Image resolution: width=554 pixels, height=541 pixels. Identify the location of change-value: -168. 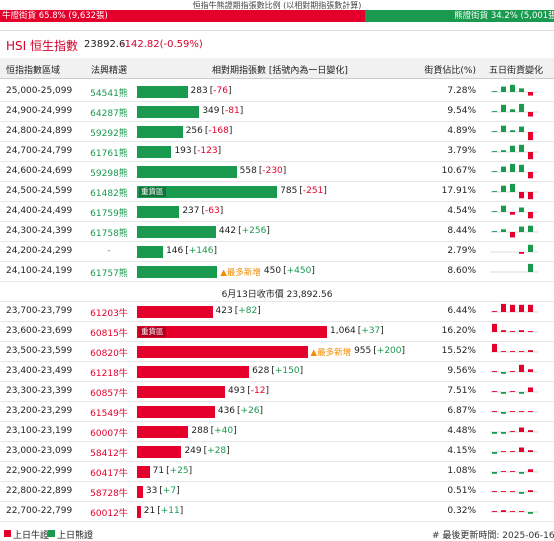
(218, 131).